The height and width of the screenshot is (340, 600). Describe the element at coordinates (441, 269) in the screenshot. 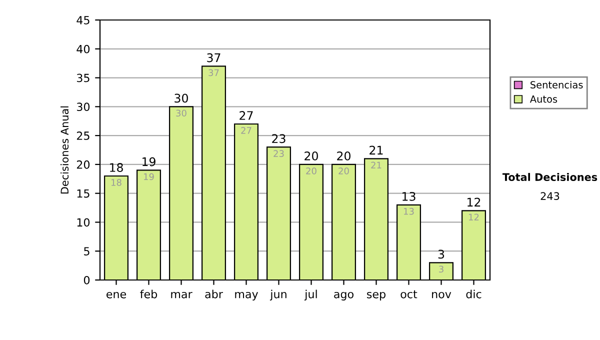

I see `data-label: 3` at that location.